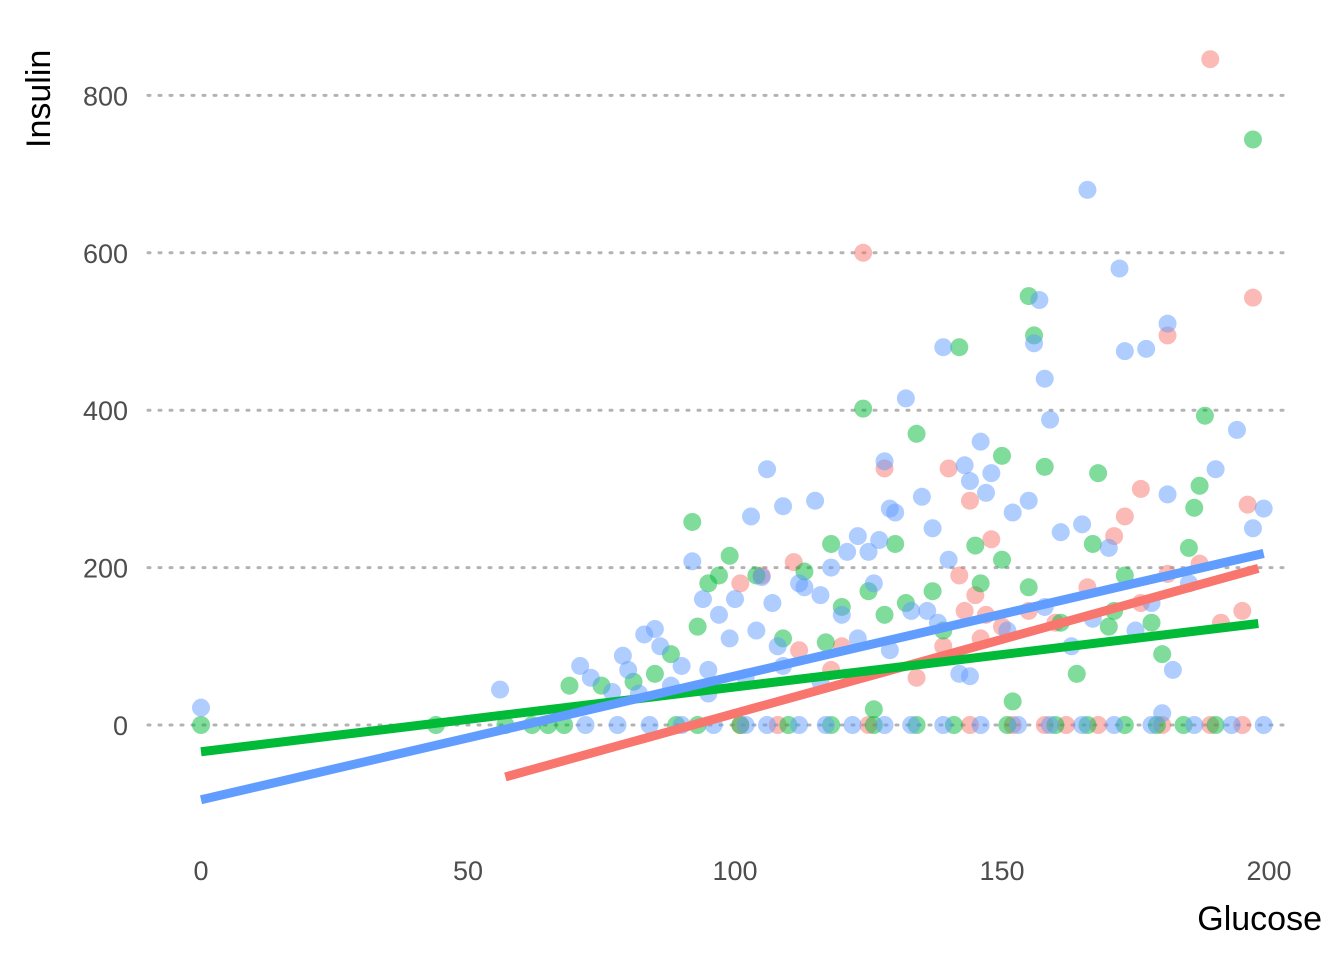  I want to click on regression-line, so click(729, 688).